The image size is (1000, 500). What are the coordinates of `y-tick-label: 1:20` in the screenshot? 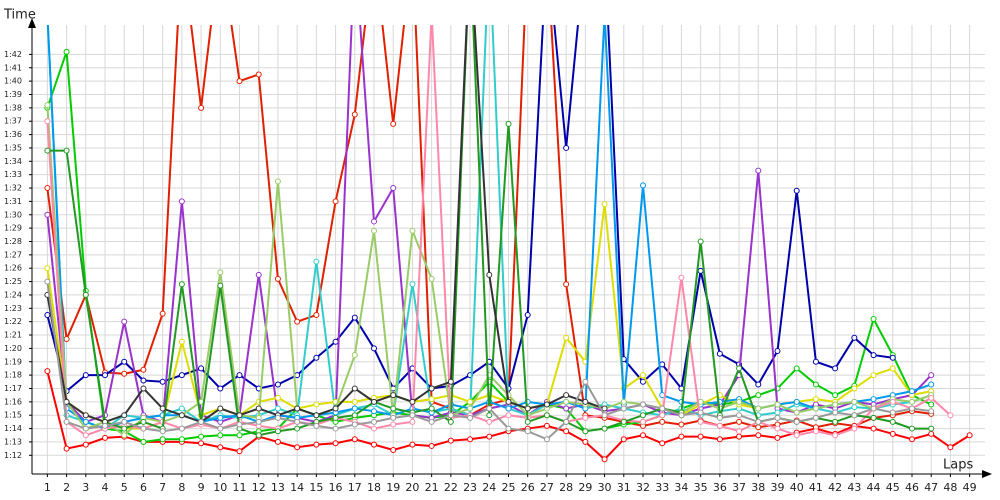 It's located at (13, 348).